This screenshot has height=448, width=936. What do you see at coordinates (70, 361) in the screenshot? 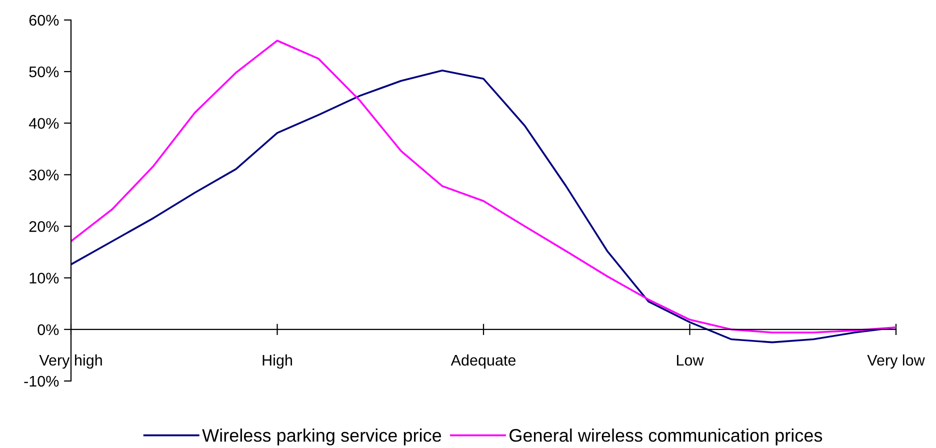
I see `x-tick-label: Very high` at bounding box center [70, 361].